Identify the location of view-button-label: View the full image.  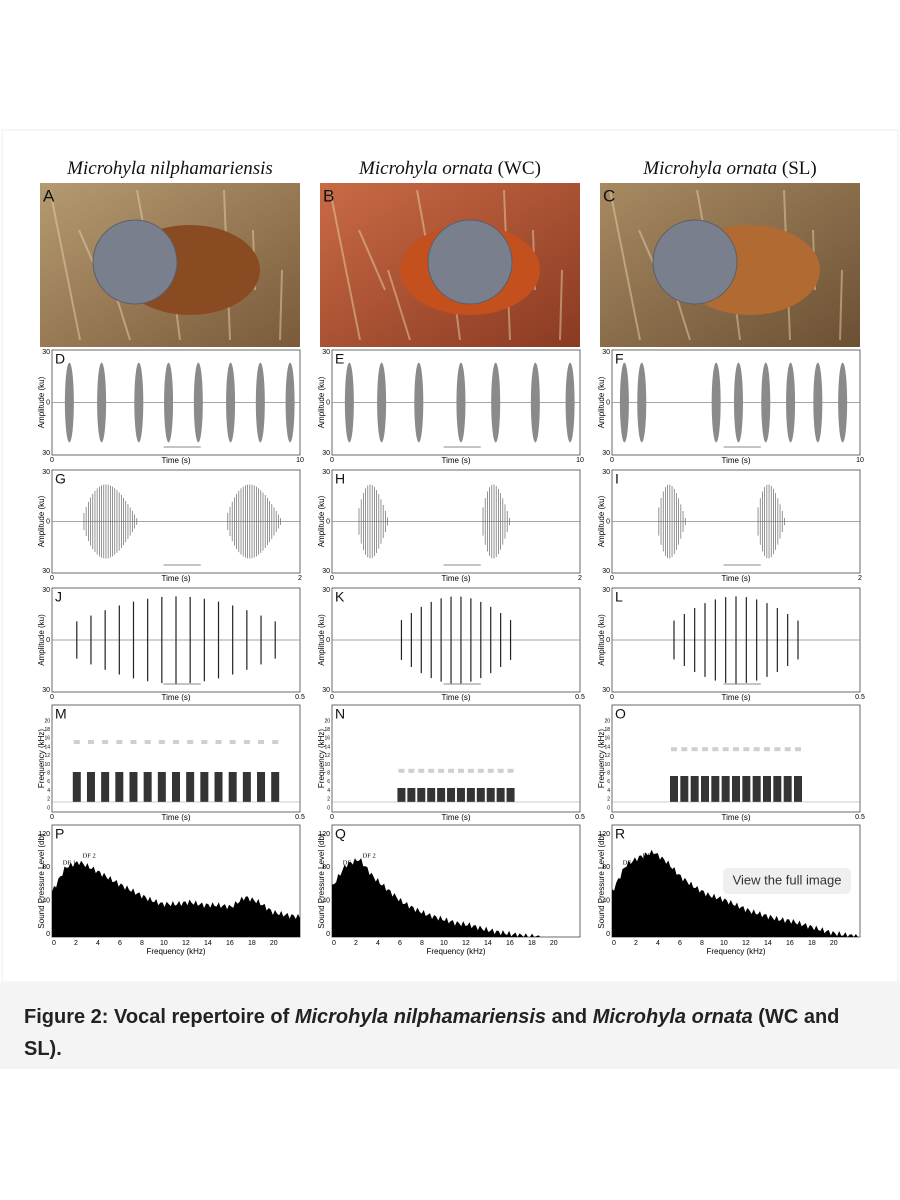
(787, 879).